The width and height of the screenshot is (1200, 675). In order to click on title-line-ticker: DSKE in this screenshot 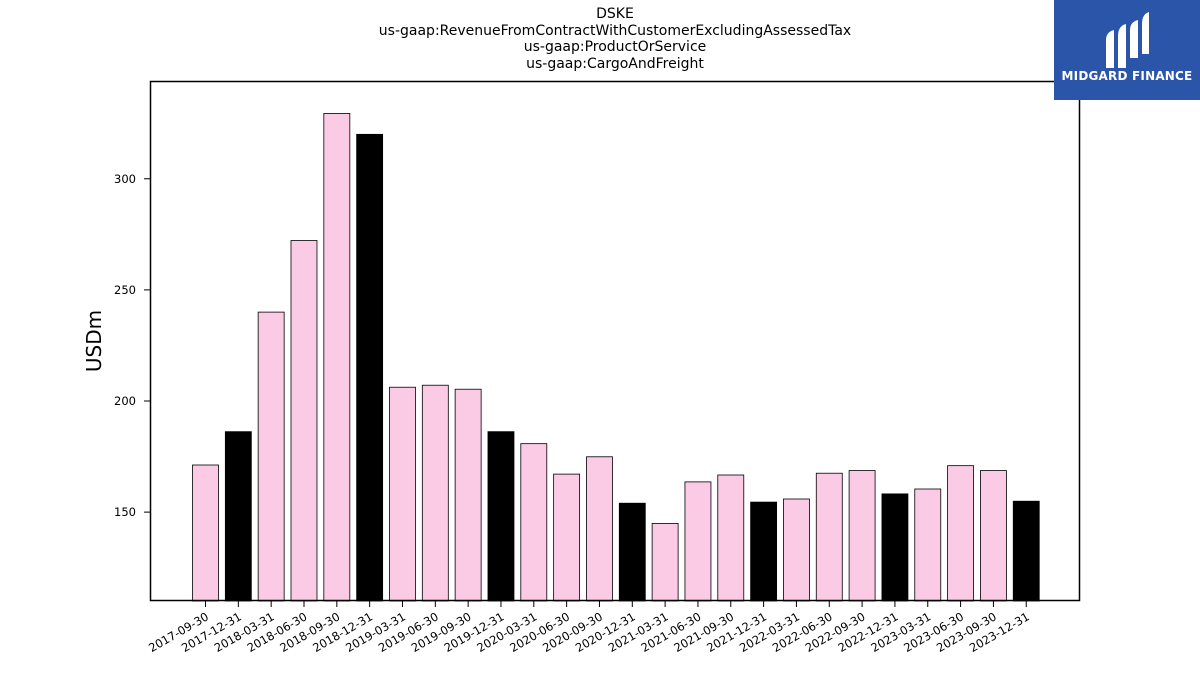, I will do `click(615, 14)`.